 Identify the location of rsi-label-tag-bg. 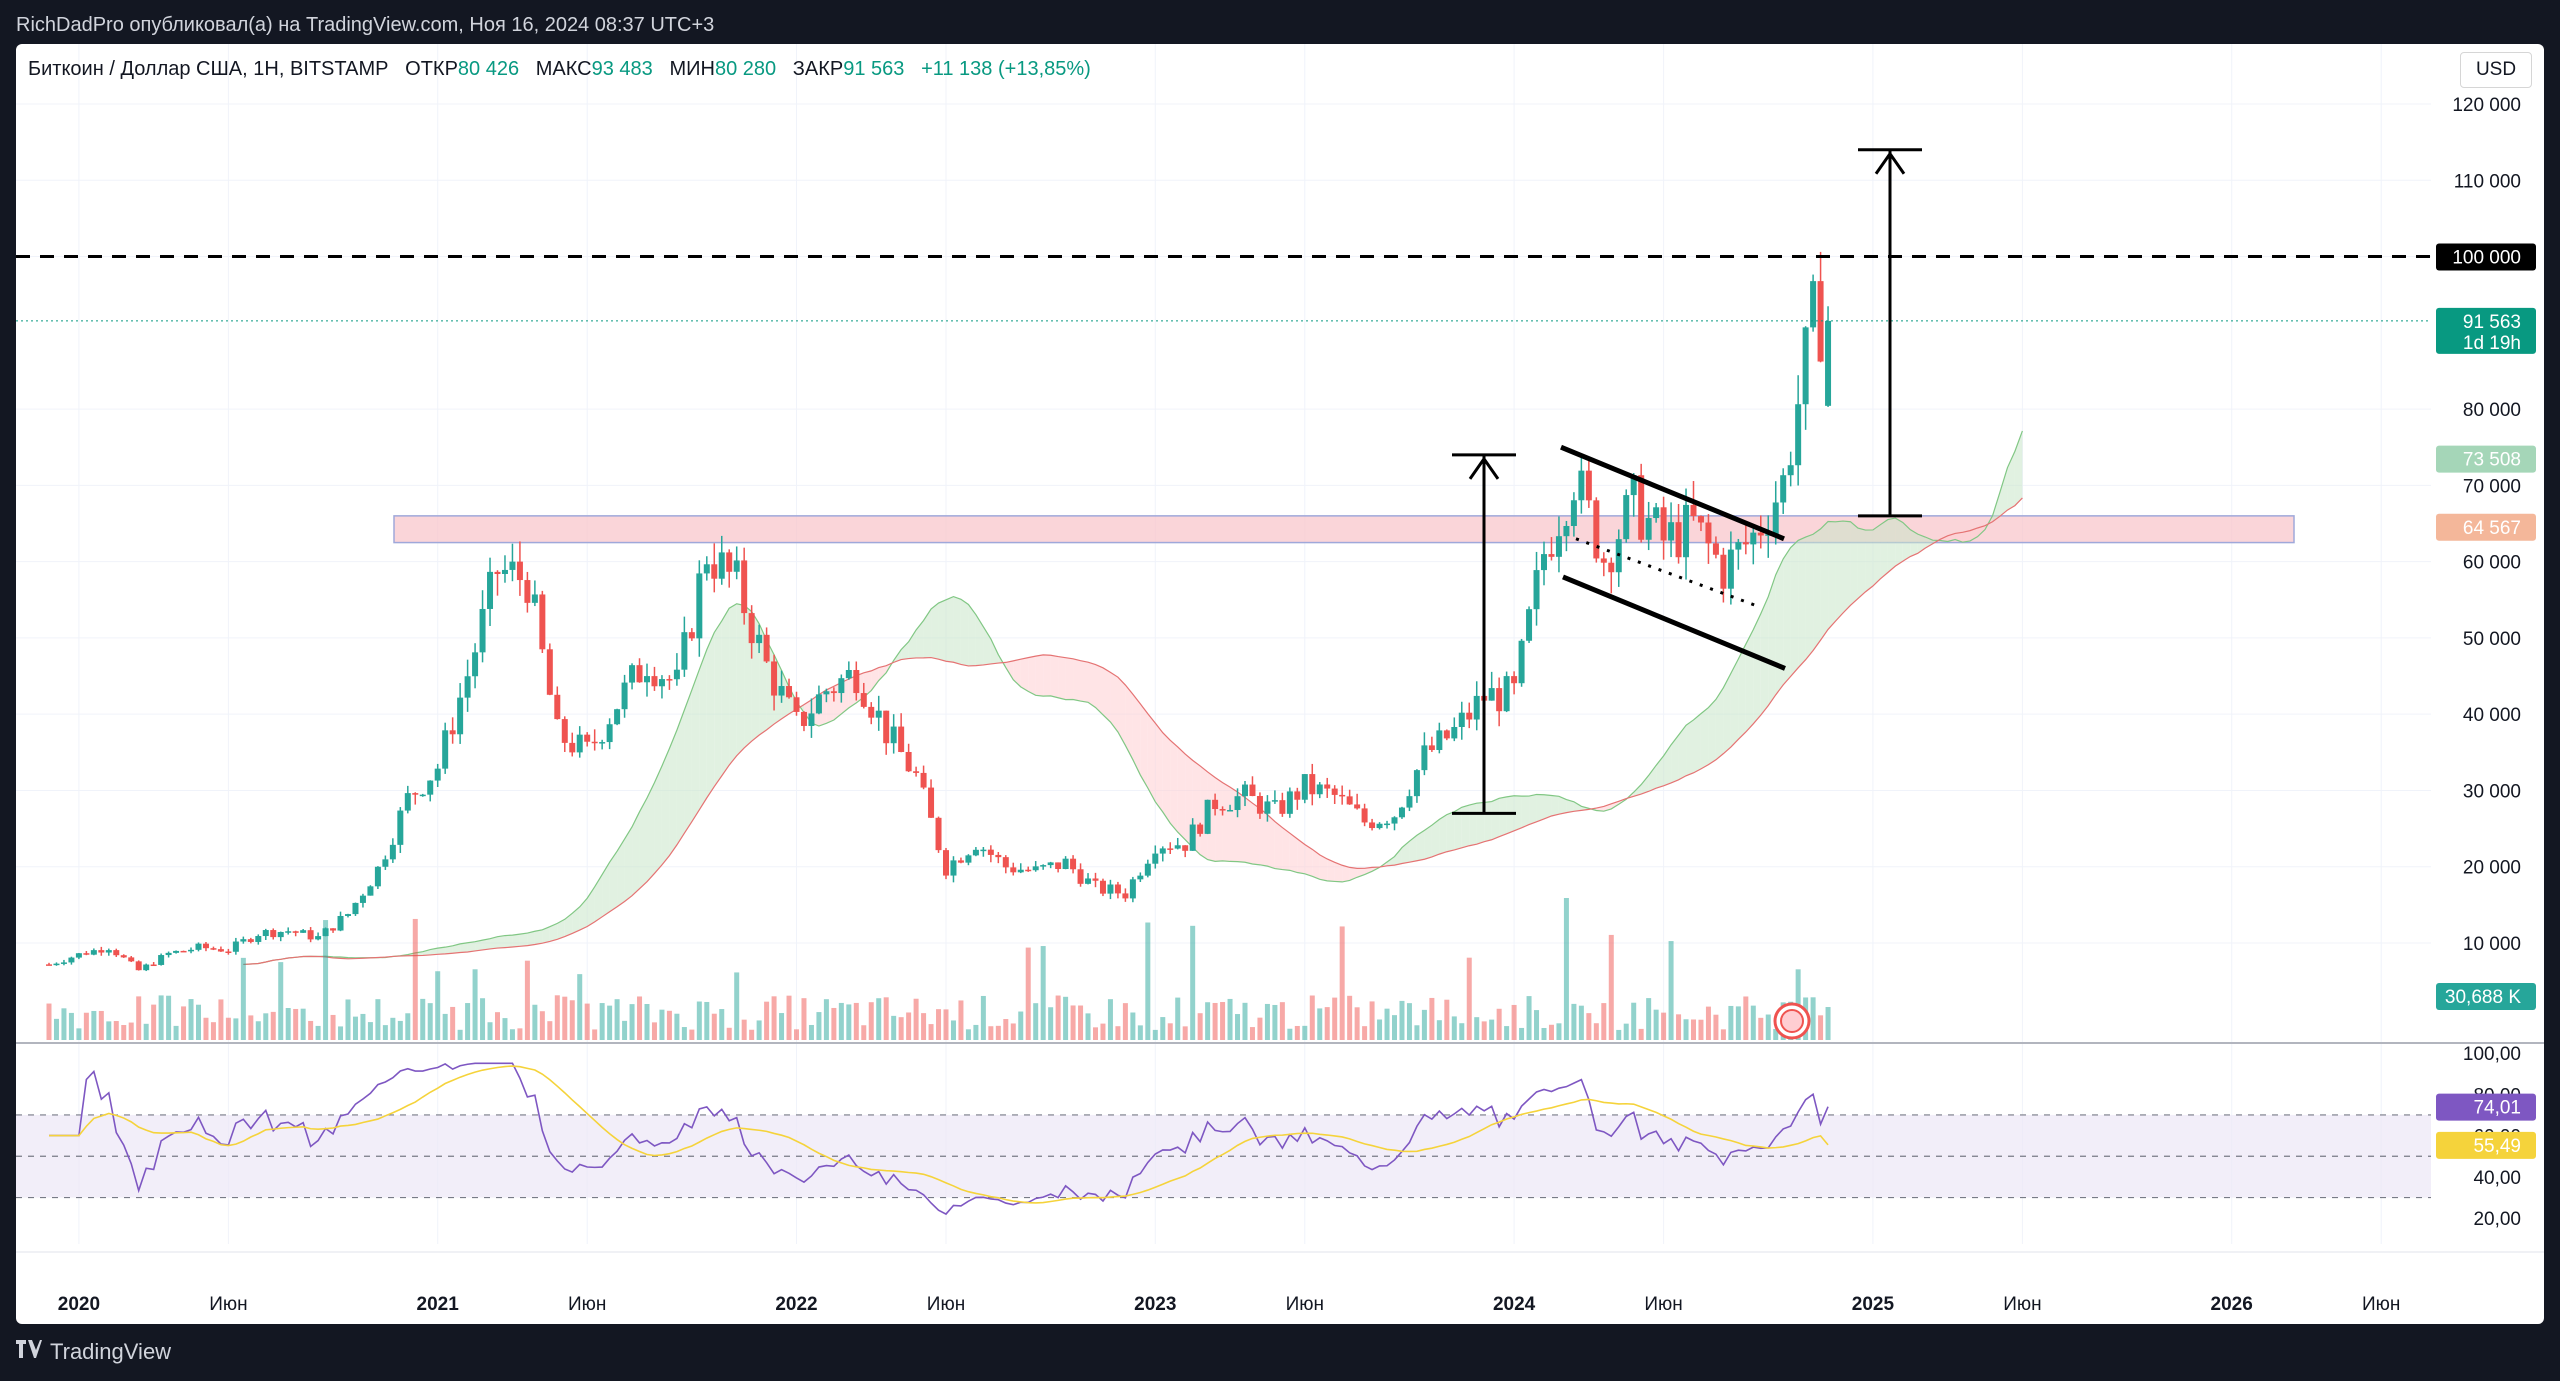
(2486, 1107).